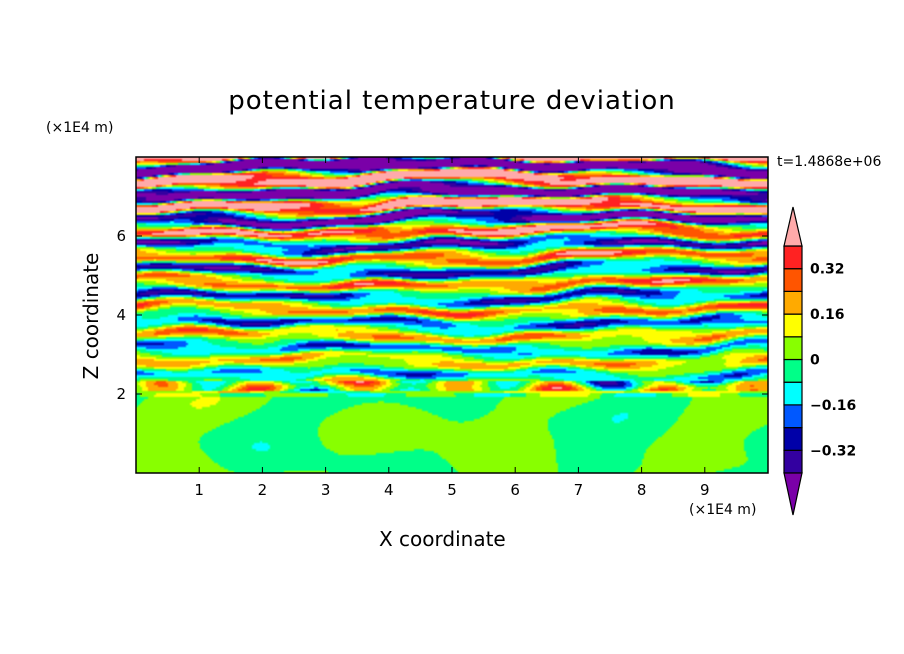 The width and height of the screenshot is (904, 654). What do you see at coordinates (121, 315) in the screenshot?
I see `y-tick-label: 4` at bounding box center [121, 315].